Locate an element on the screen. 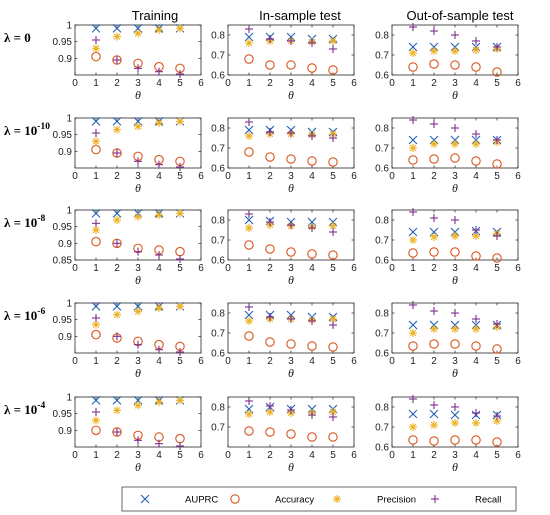  panel: 0 1 2 3 4 5 6 0.9 0.95 1 θ is located at coordinates (129, 155).